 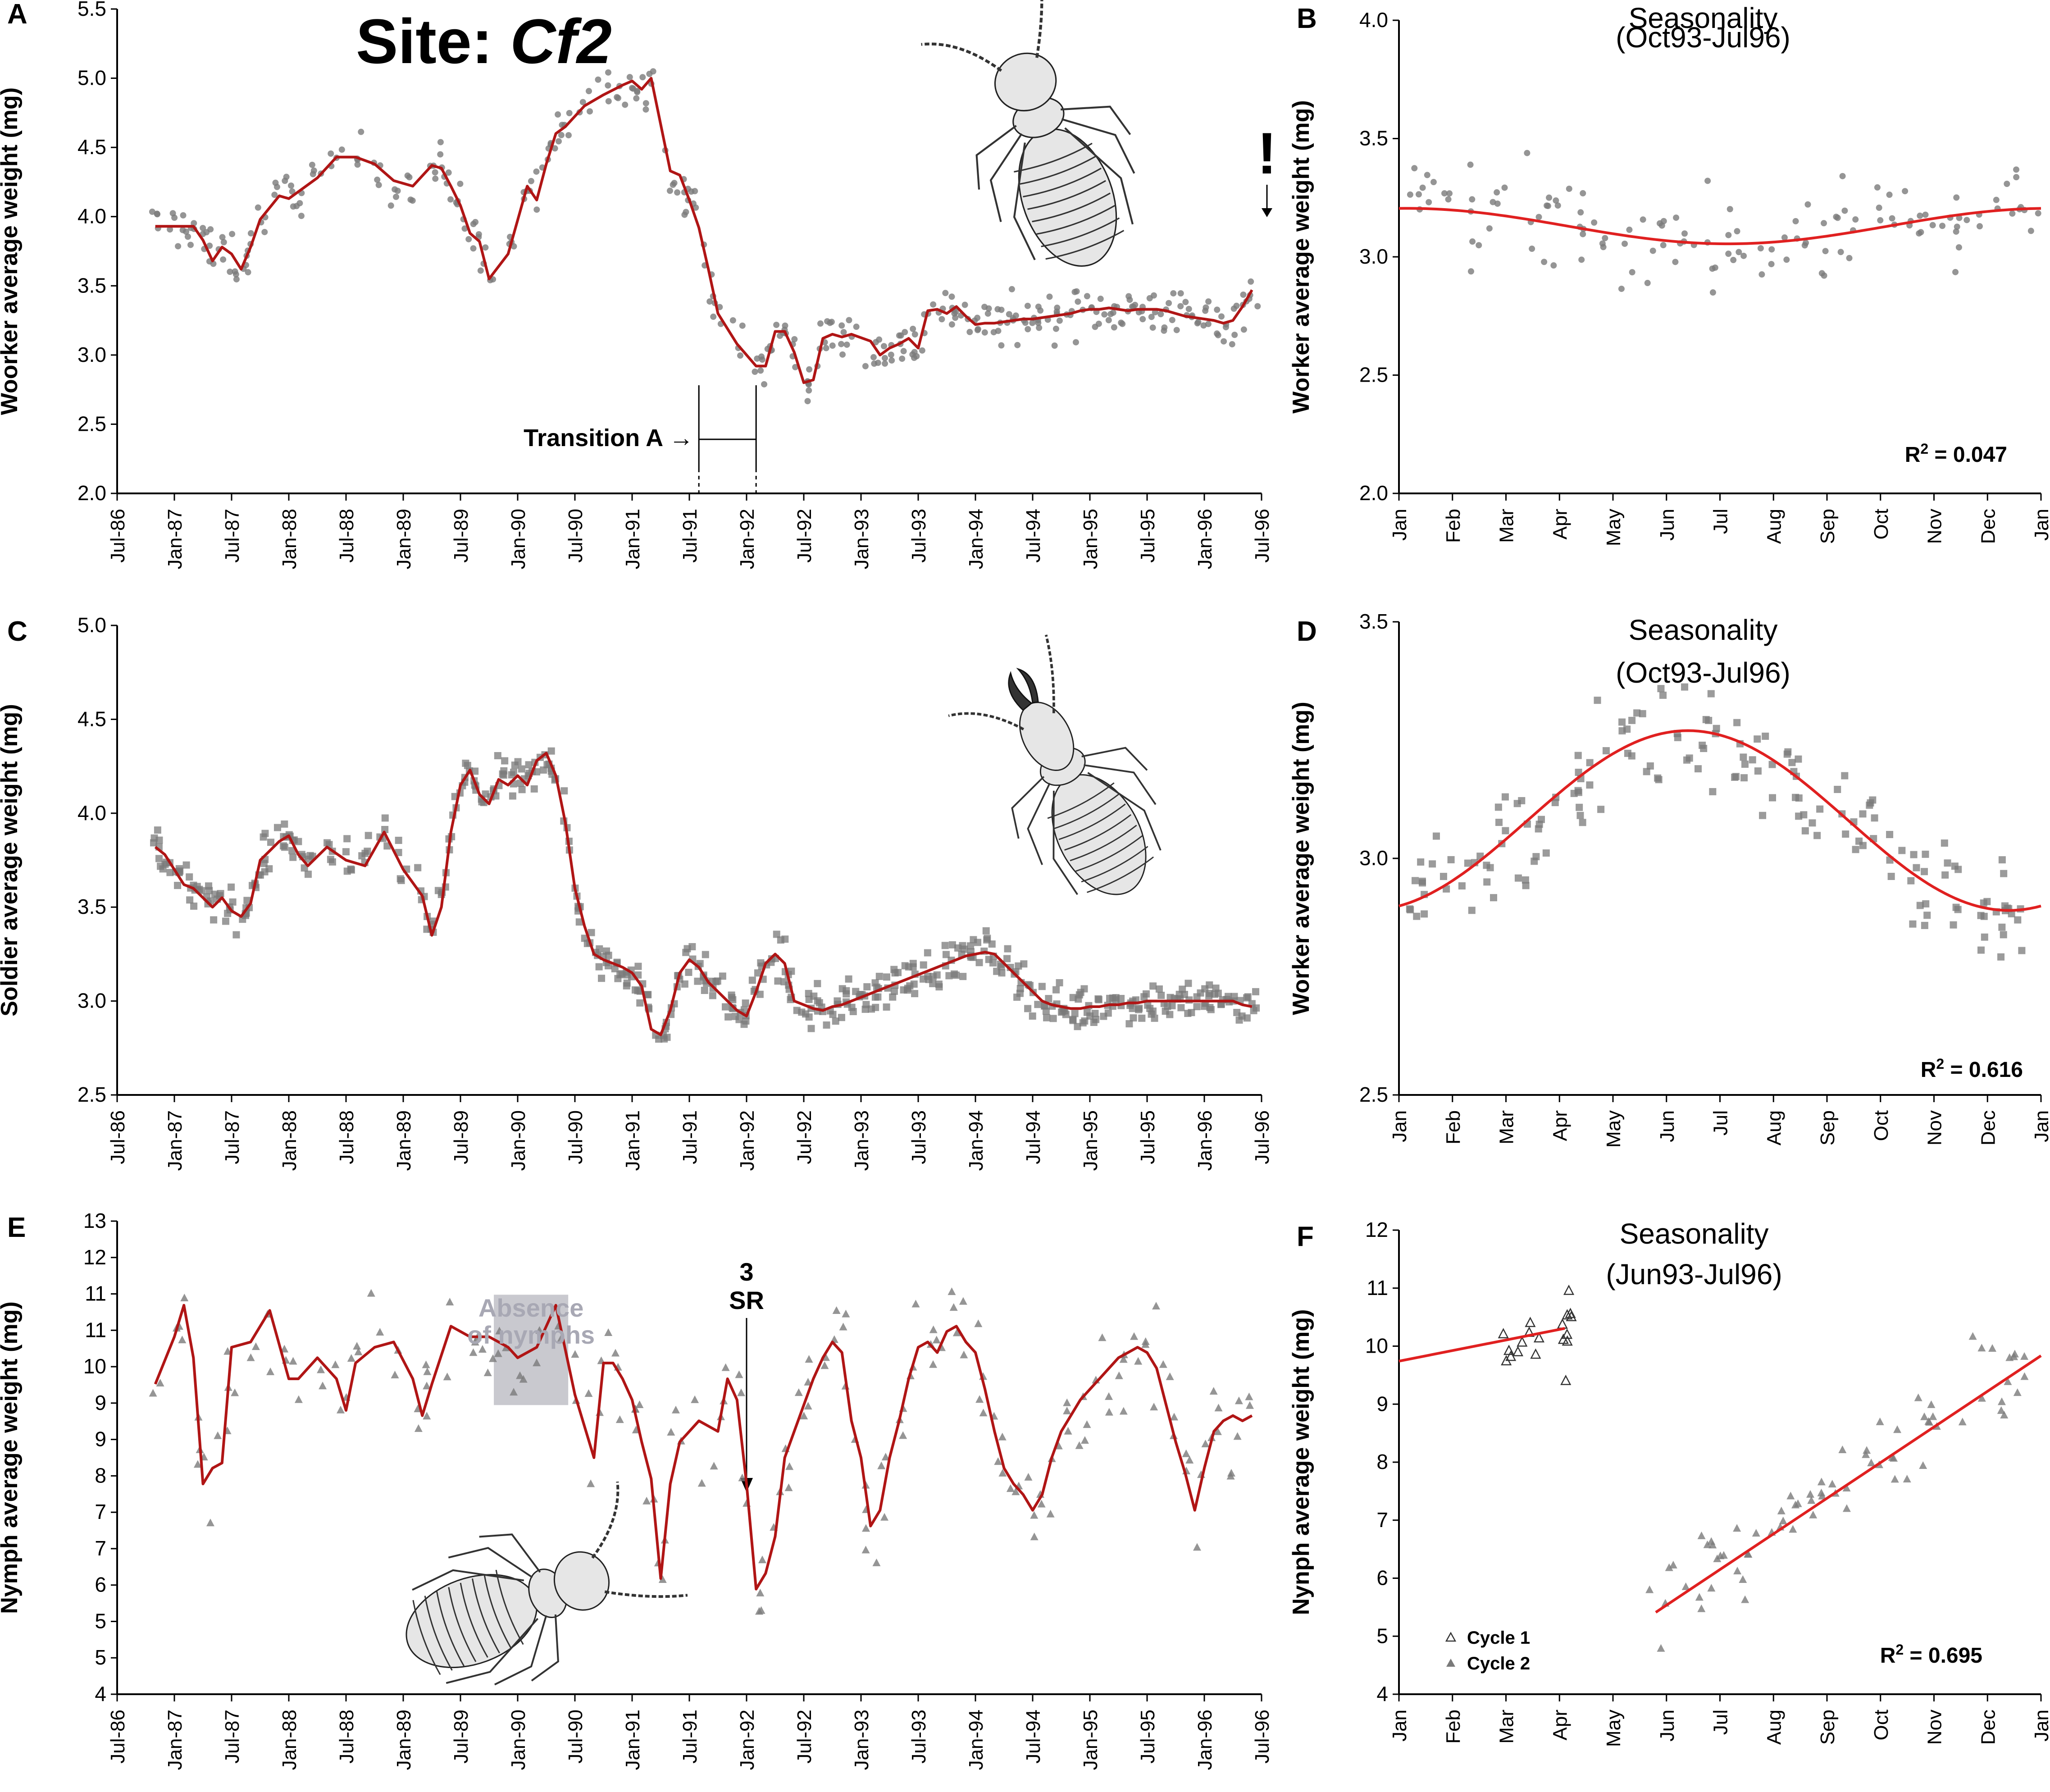 What do you see at coordinates (576, 1137) in the screenshot?
I see `x-tick-label: Jul-90` at bounding box center [576, 1137].